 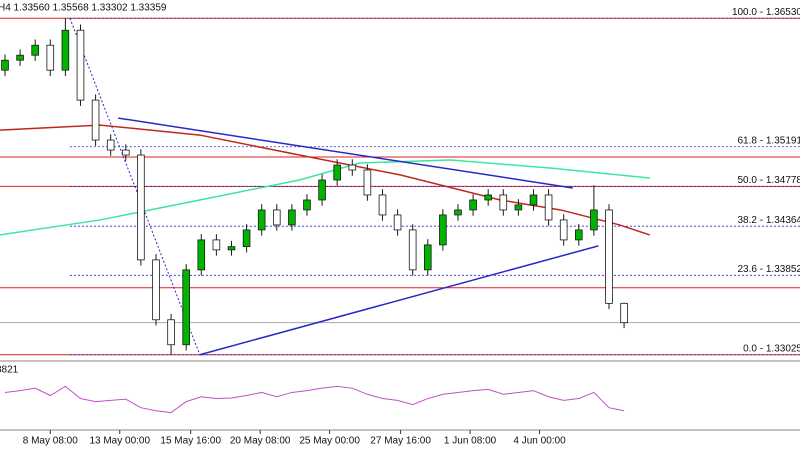 I want to click on moving-average, so click(x=325, y=197).